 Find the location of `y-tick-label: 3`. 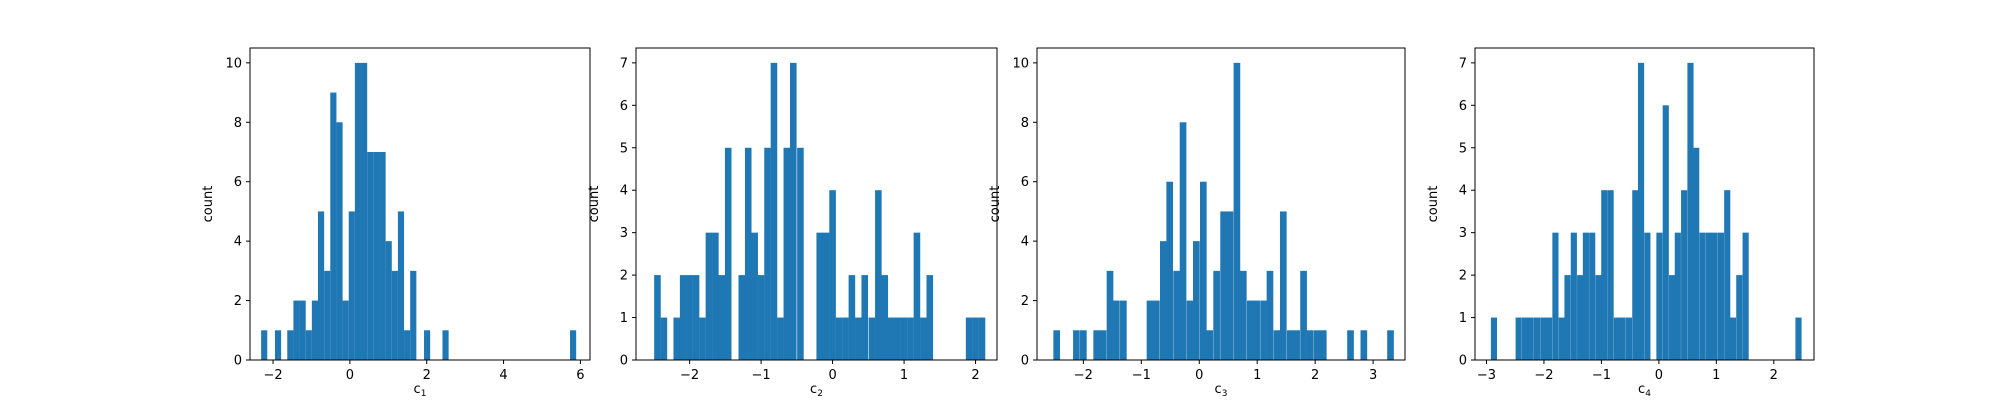

y-tick-label: 3 is located at coordinates (624, 233).